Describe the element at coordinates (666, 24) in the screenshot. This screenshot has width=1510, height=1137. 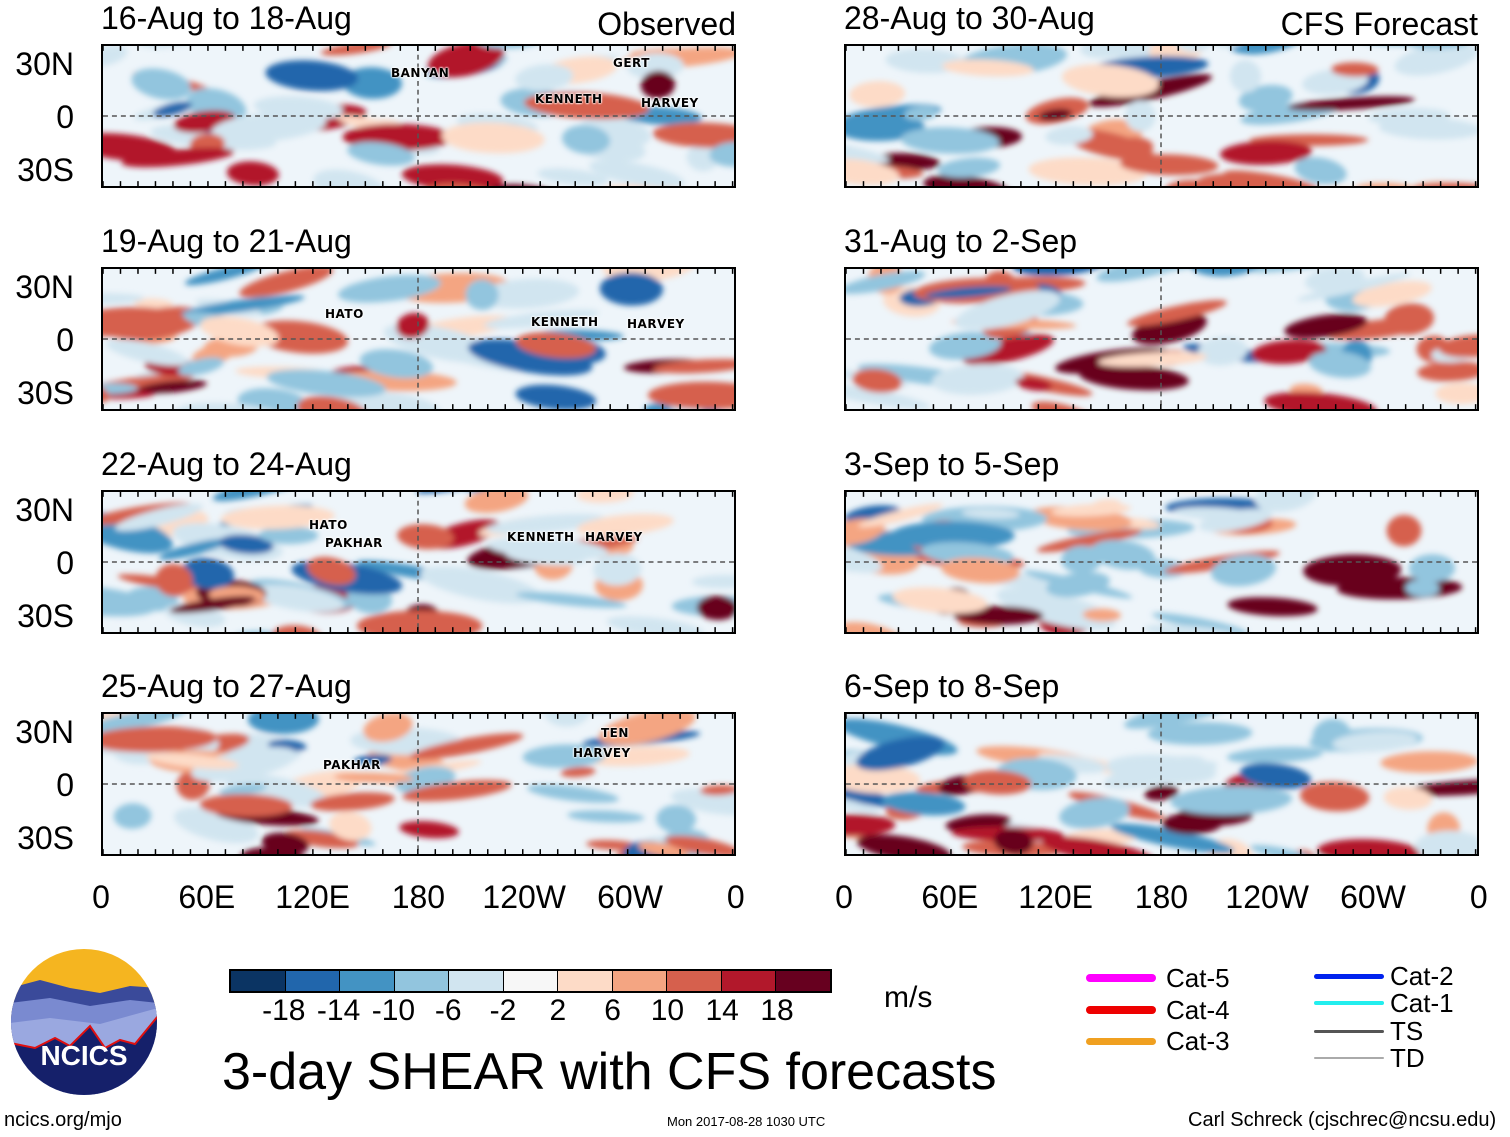
I see `observed-label: Observed` at that location.